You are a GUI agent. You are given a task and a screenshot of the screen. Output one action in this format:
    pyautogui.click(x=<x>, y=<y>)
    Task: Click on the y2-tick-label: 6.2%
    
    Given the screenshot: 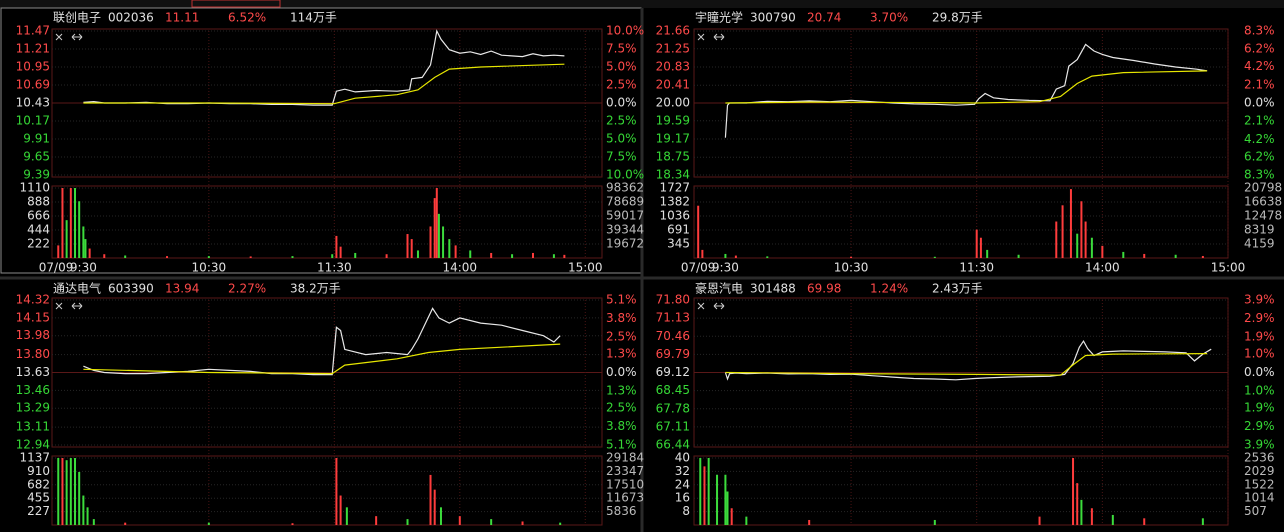 What is the action you would take?
    pyautogui.click(x=1259, y=49)
    